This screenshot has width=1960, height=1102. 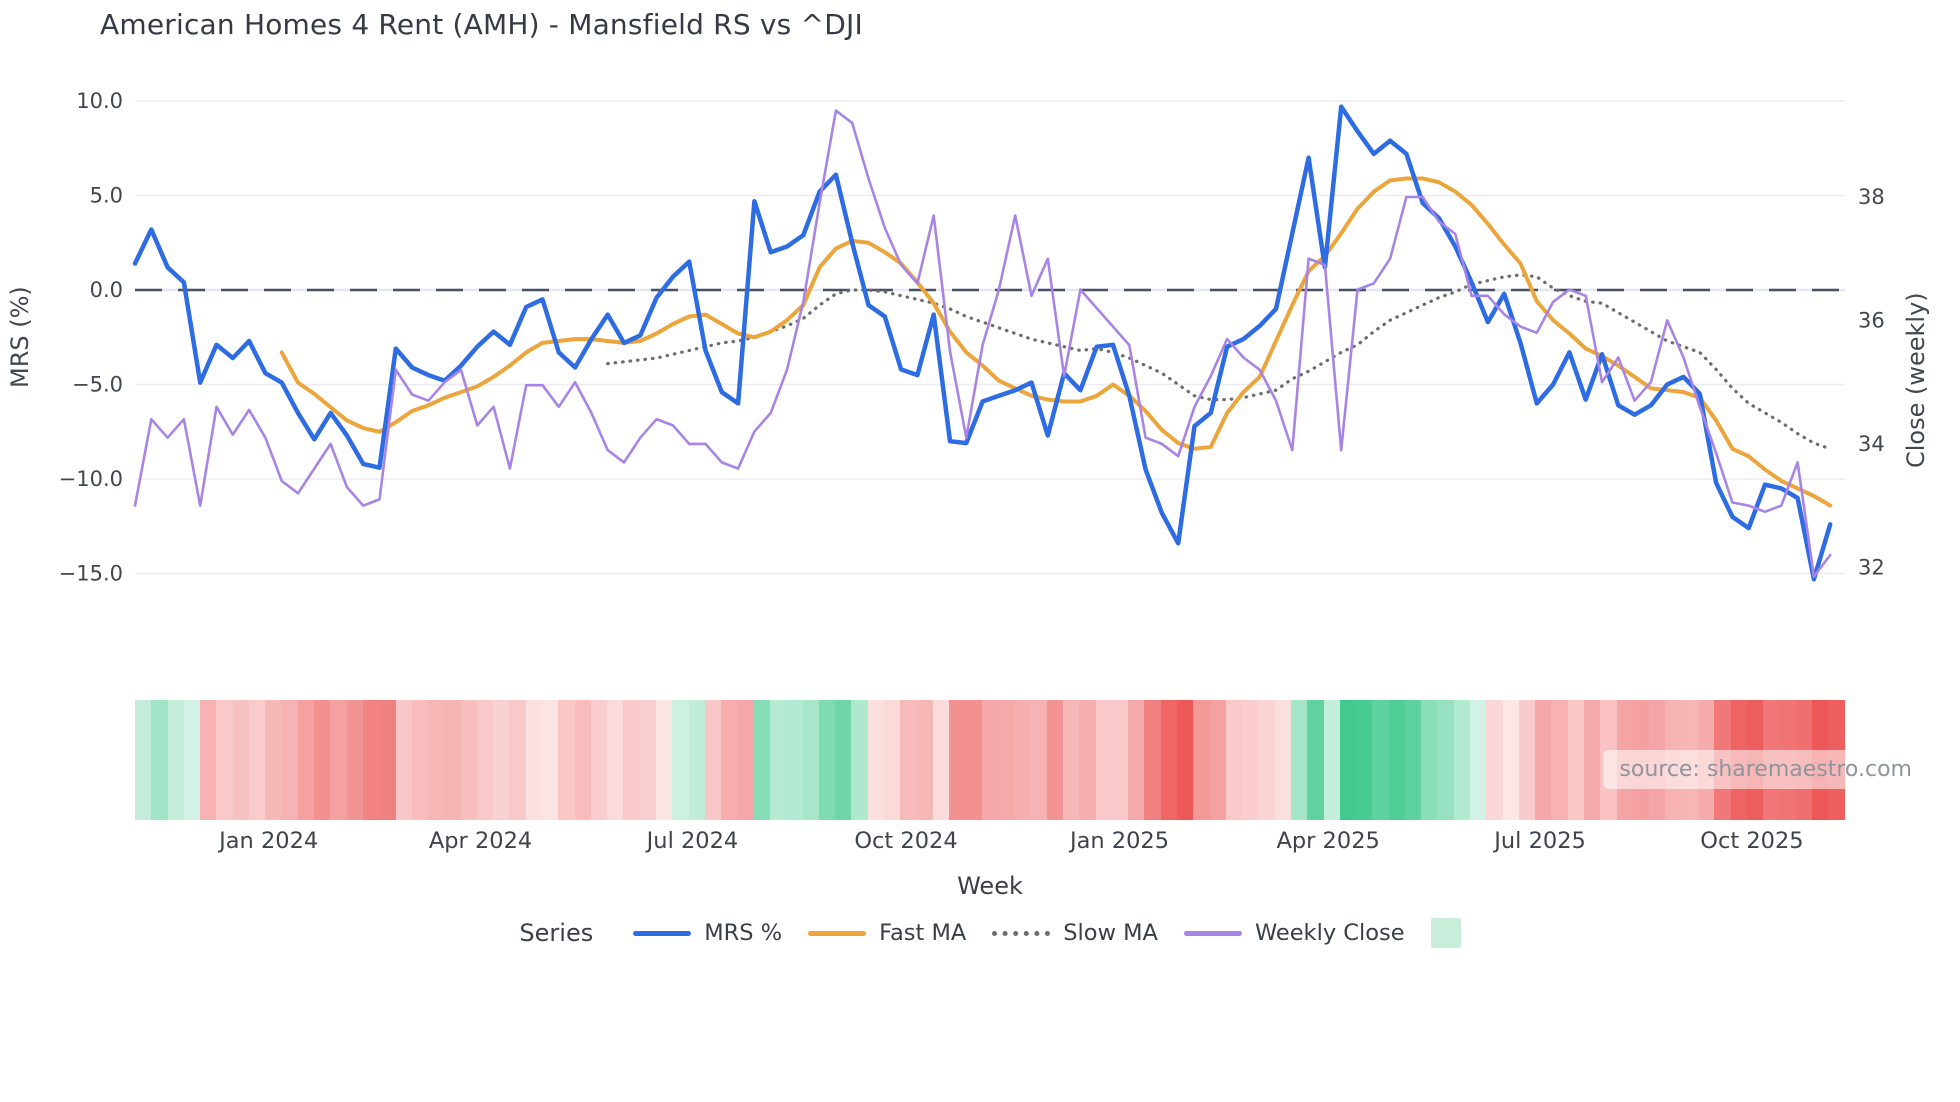 I want to click on legend-title: Series, so click(x=556, y=933).